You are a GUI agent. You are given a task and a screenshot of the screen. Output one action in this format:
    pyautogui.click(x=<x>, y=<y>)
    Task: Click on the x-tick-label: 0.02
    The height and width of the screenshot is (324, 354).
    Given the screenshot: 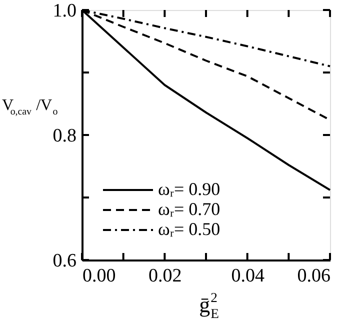 What is the action you would take?
    pyautogui.click(x=165, y=276)
    